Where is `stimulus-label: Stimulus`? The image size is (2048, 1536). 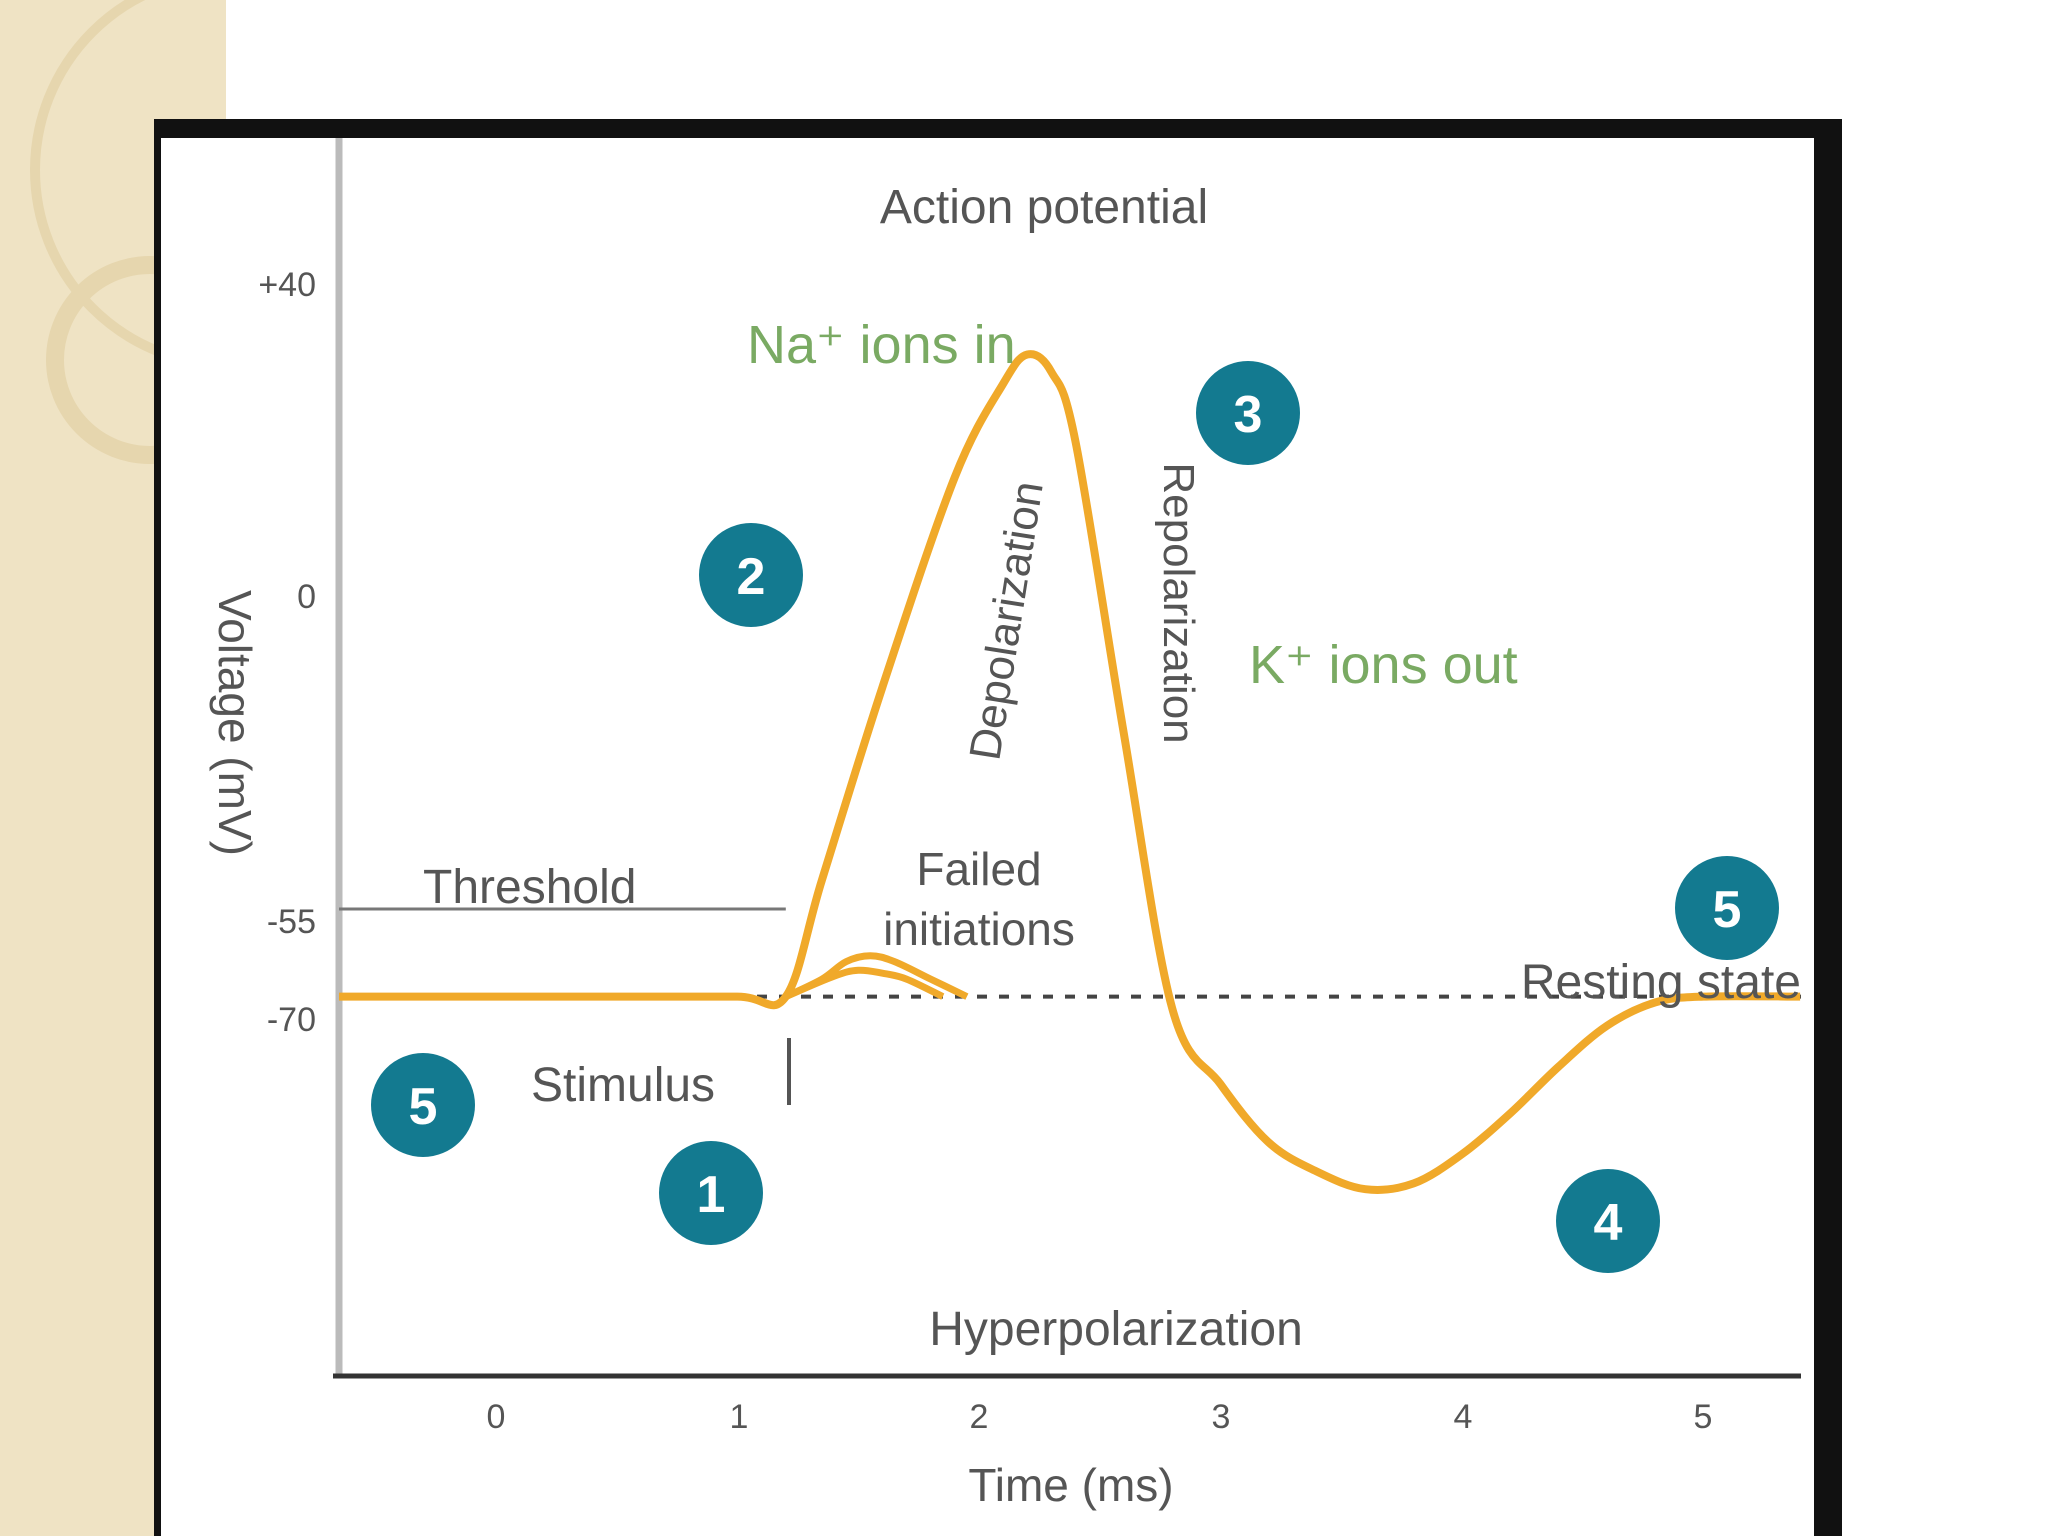
stimulus-label: Stimulus is located at coordinates (623, 1085).